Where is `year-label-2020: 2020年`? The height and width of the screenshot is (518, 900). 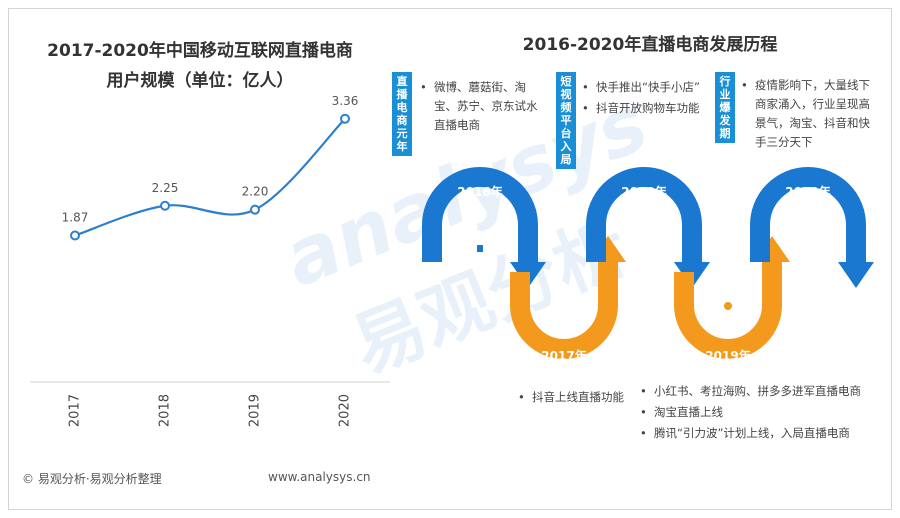
year-label-2020: 2020年 is located at coordinates (807, 191).